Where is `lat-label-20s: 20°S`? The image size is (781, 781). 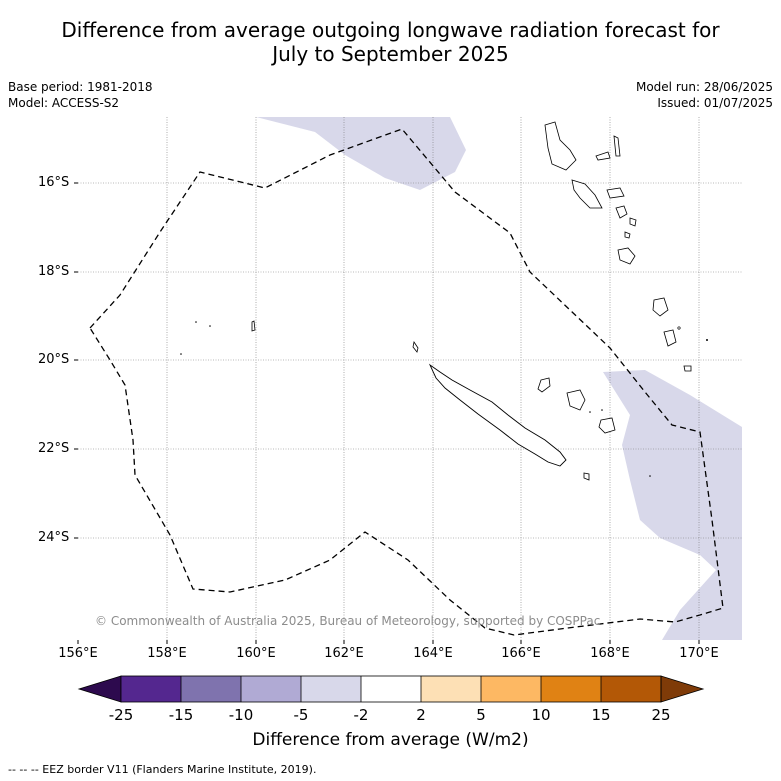 lat-label-20s: 20°S is located at coordinates (54, 359).